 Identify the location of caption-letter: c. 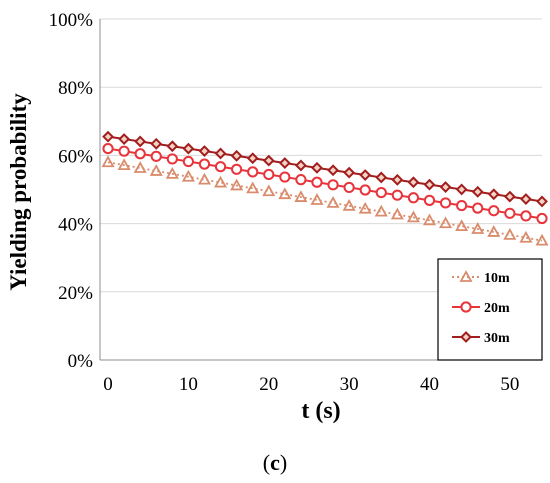
(275, 462).